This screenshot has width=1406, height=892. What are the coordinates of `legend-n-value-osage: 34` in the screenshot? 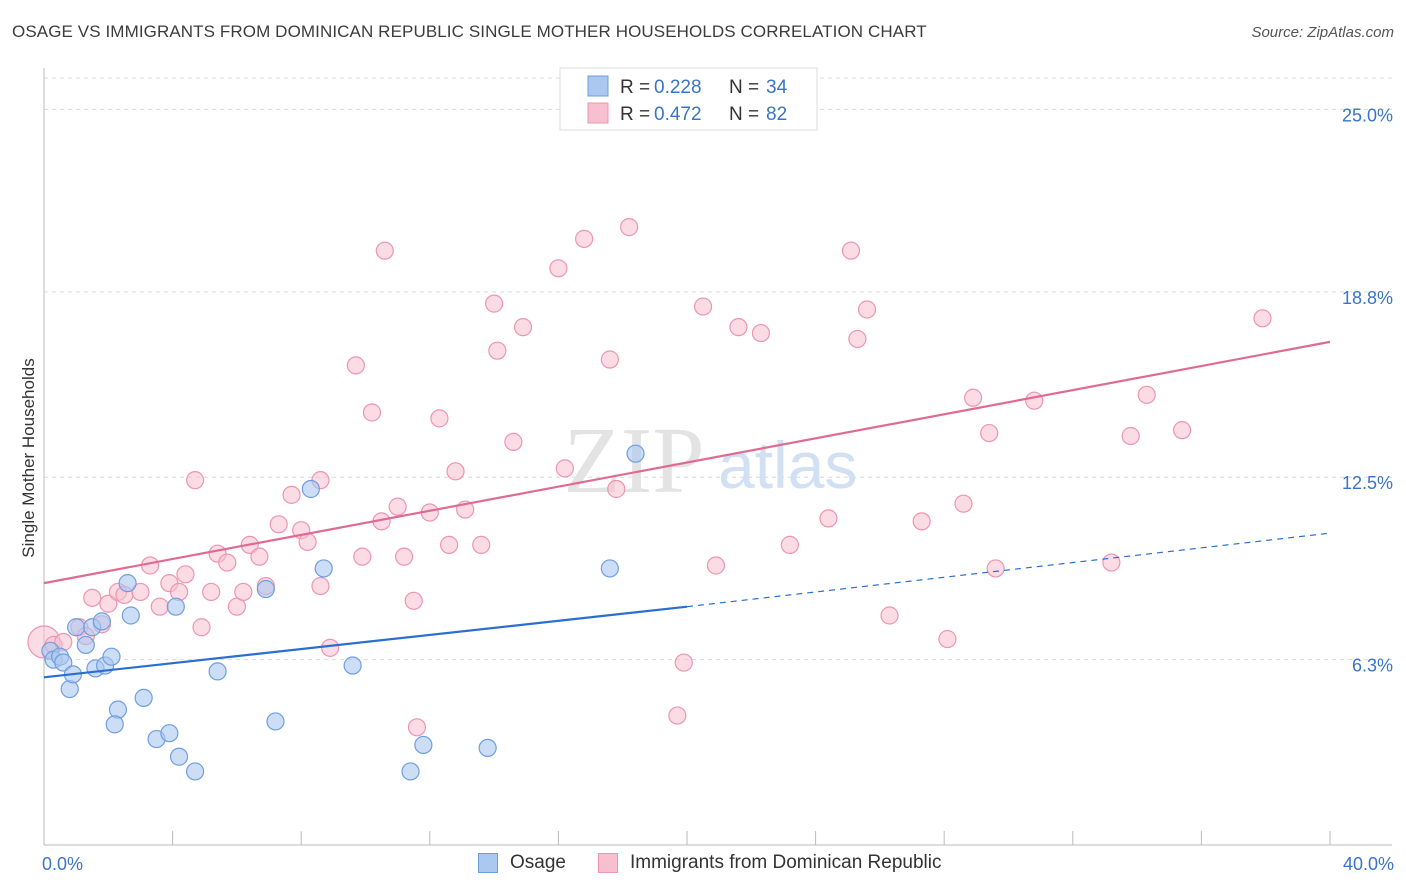 It's located at (777, 87).